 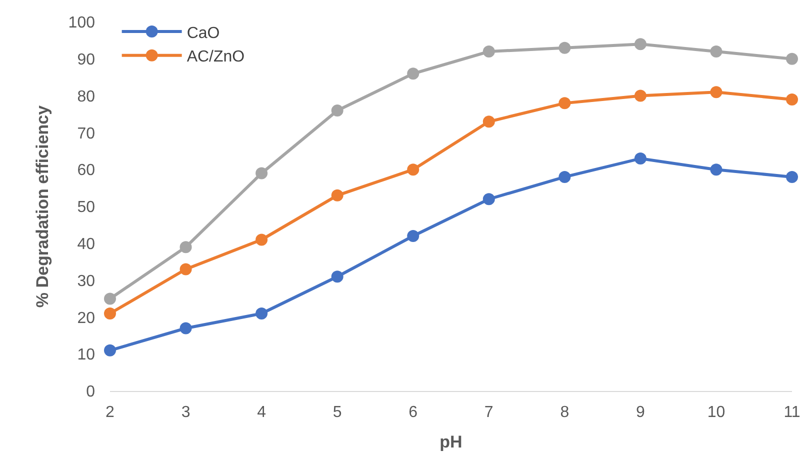 I want to click on y-tick-label: 30, so click(x=86, y=281).